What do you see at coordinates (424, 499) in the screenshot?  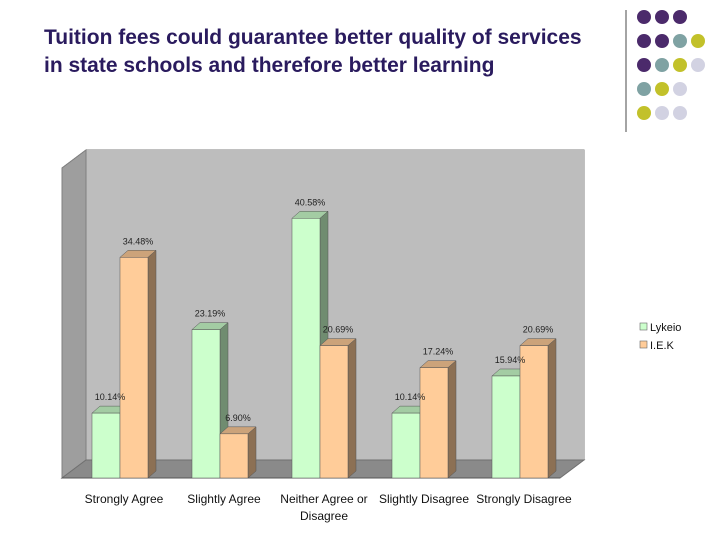 I see `x-tick-label: Slightly Disagree` at bounding box center [424, 499].